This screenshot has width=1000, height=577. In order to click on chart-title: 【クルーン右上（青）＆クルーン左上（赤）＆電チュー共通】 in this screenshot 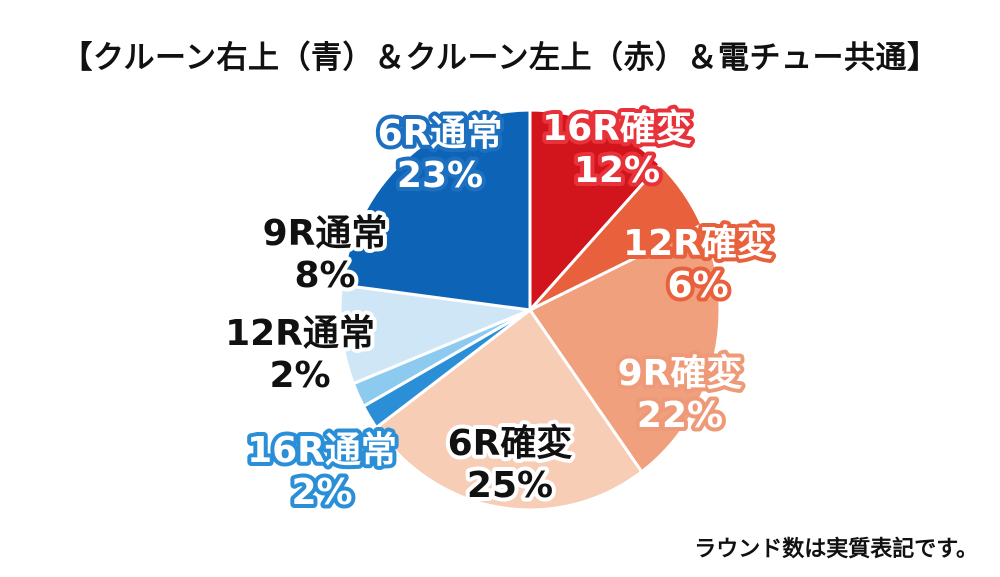, I will do `click(500, 58)`.